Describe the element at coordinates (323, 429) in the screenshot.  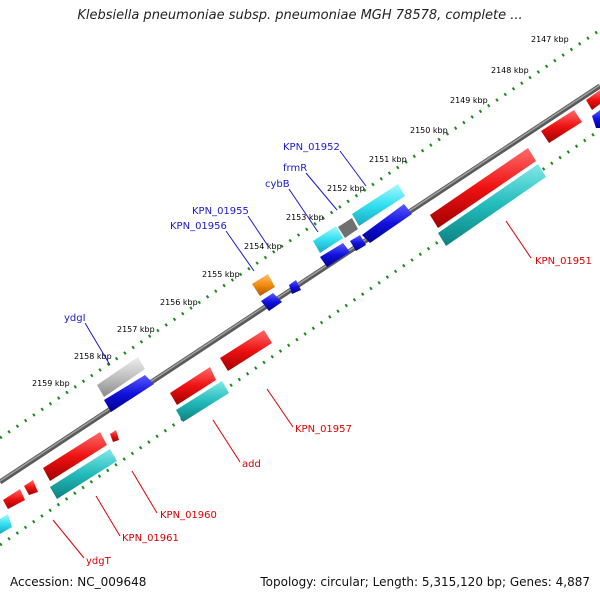
I see `label-KPN_01957: KPN_01957` at that location.